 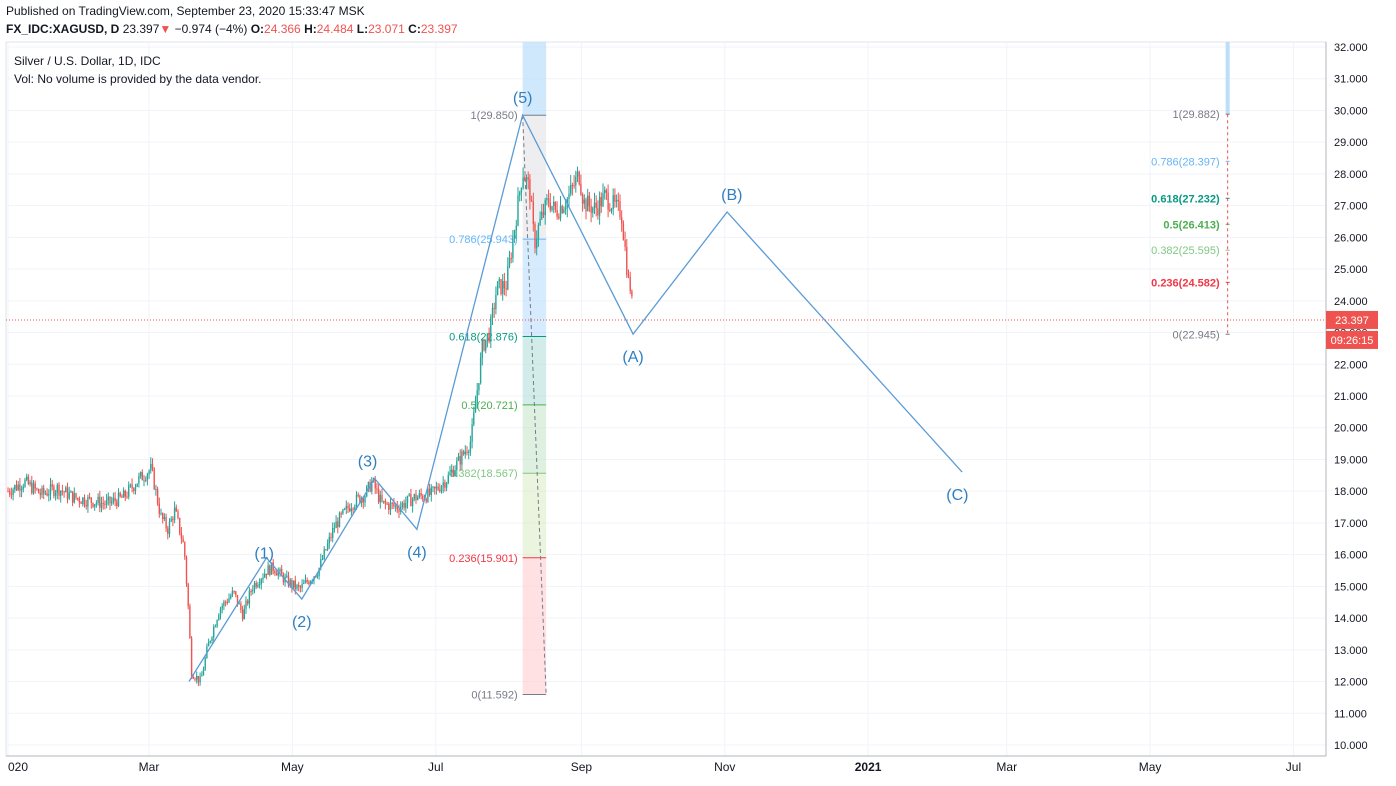 I want to click on countdown-box, so click(x=1352, y=339).